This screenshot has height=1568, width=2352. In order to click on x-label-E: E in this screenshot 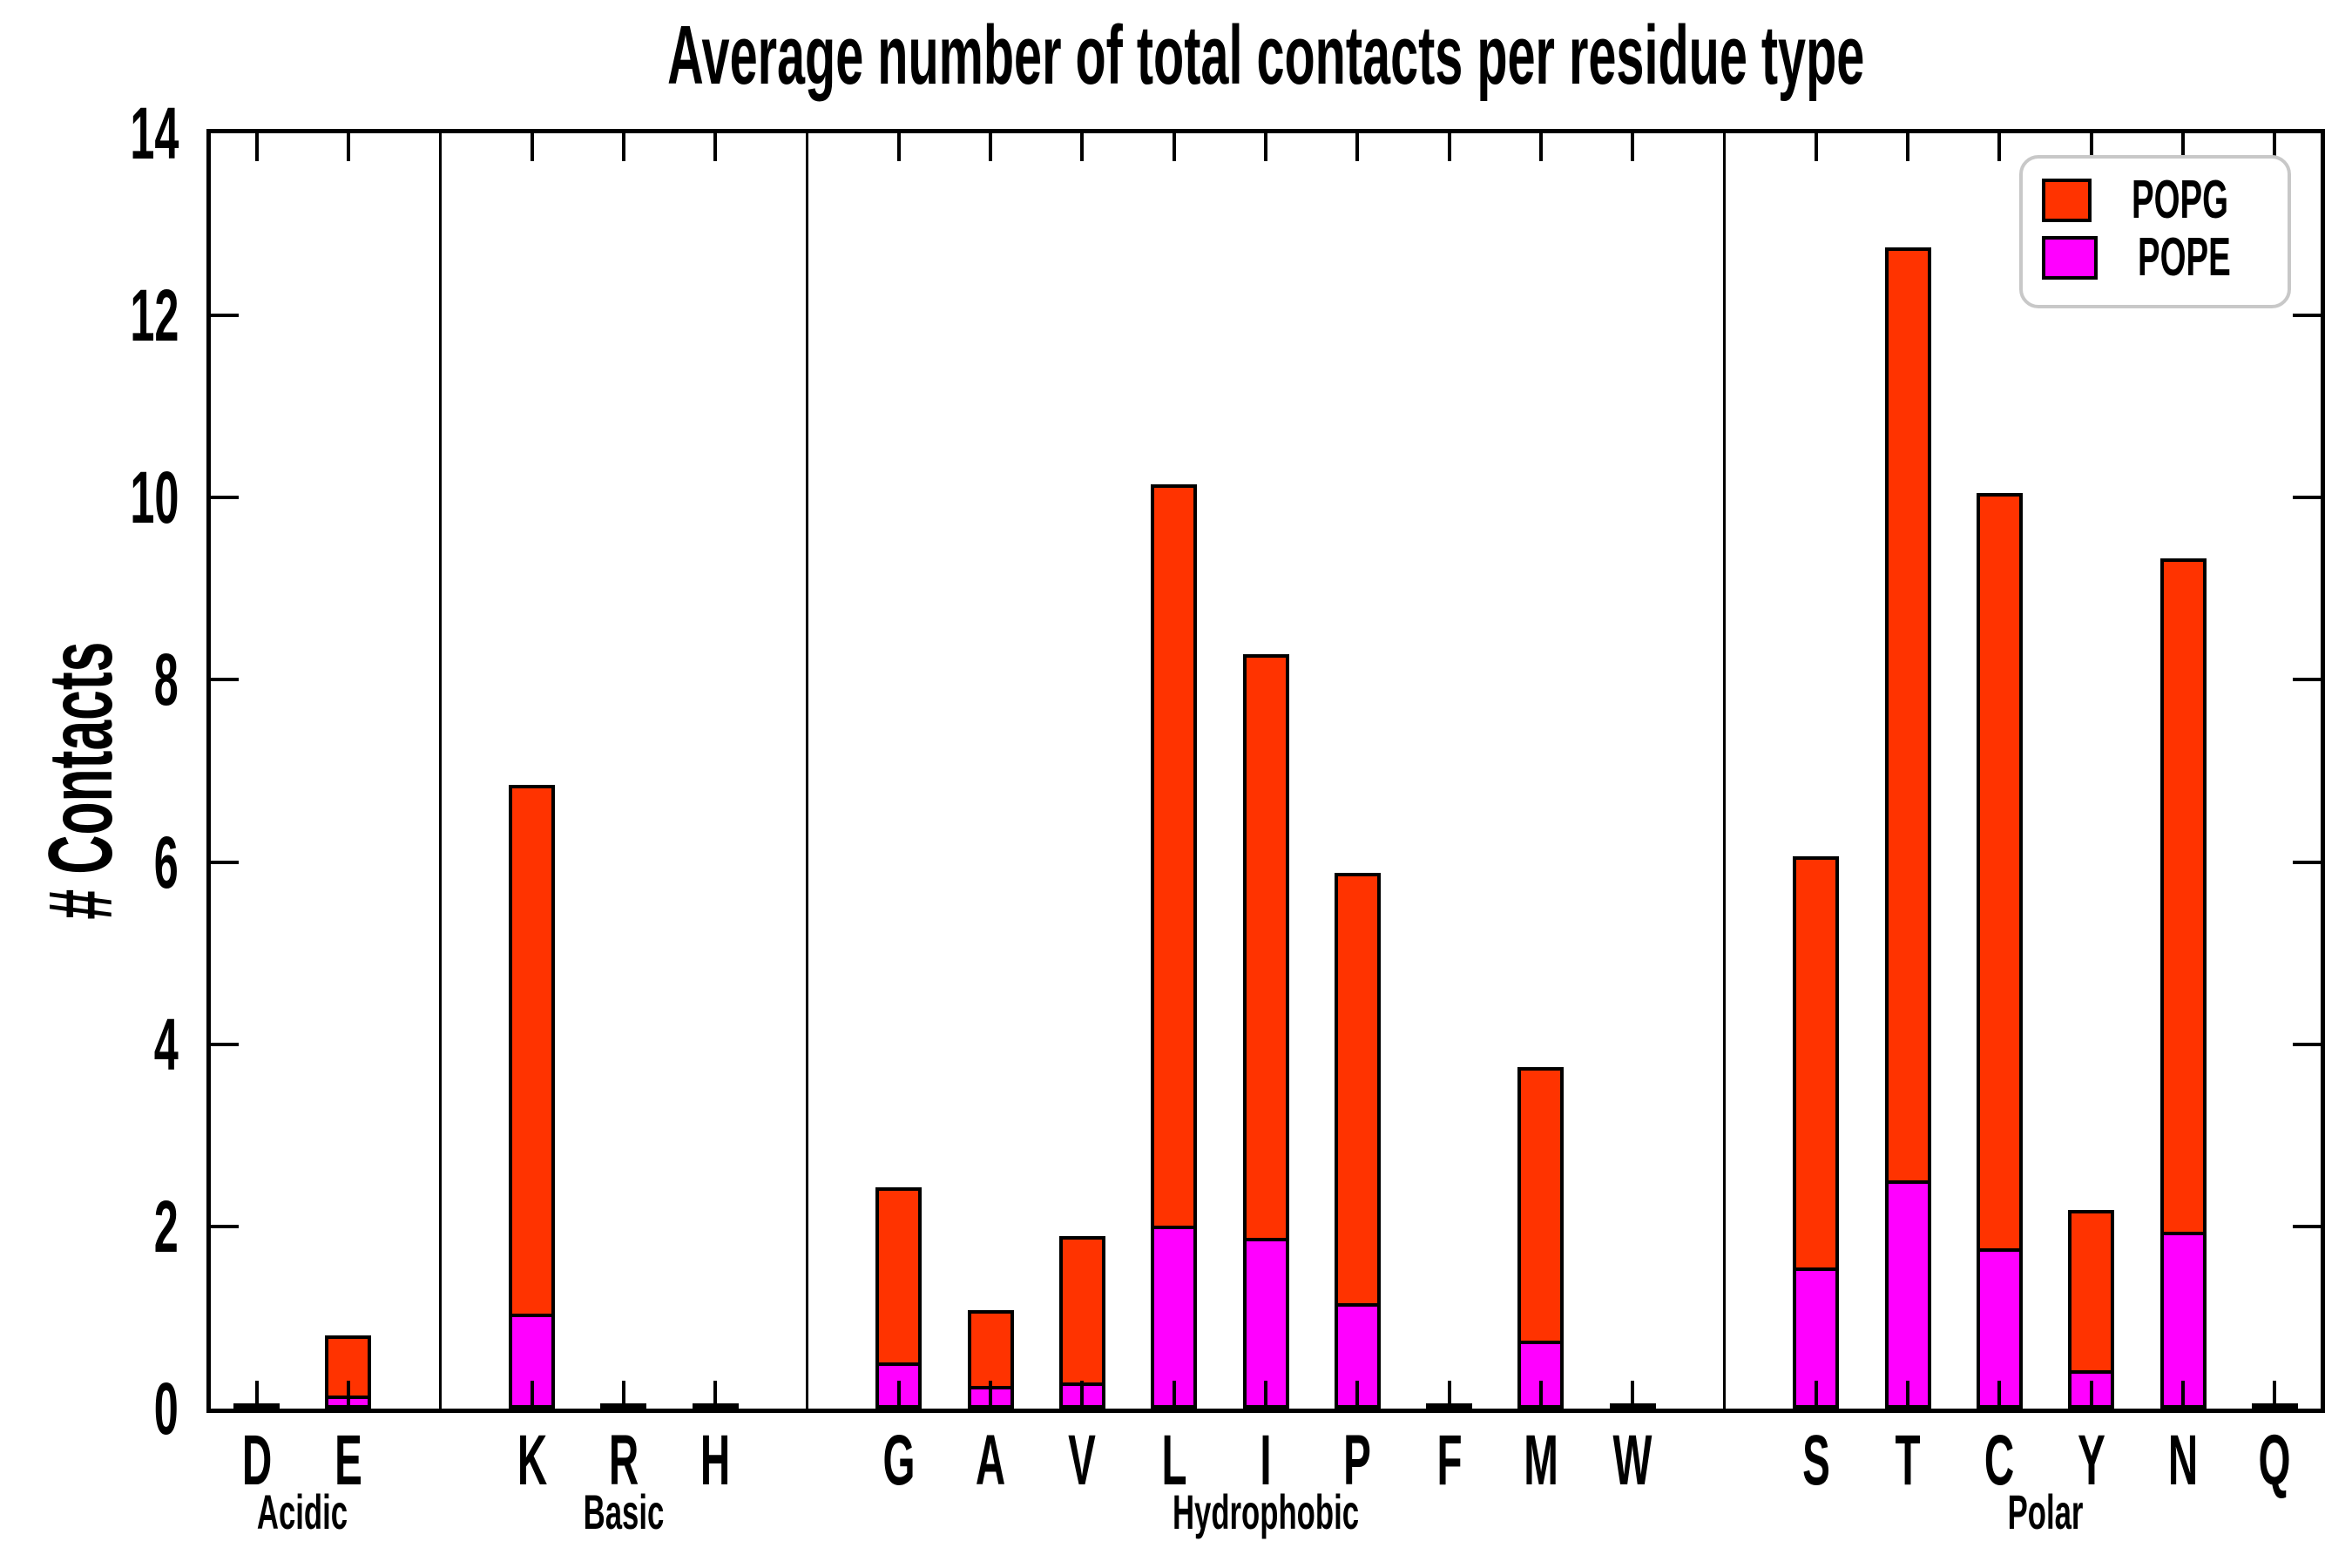, I will do `click(348, 1460)`.